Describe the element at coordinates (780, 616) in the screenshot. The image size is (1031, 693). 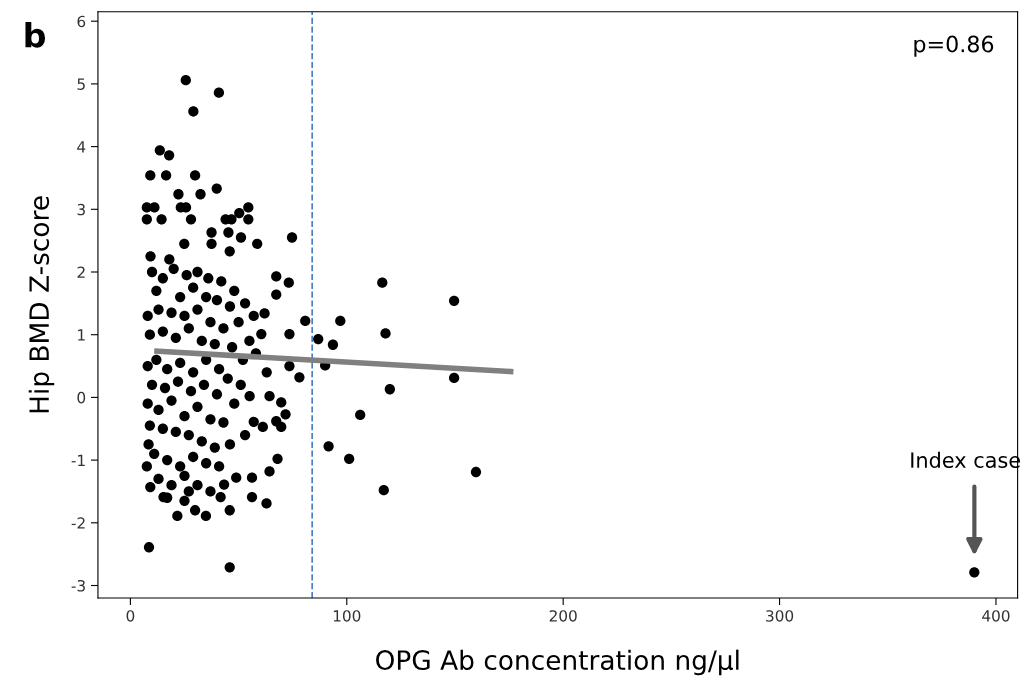
I see `x-tick-label: 300` at that location.